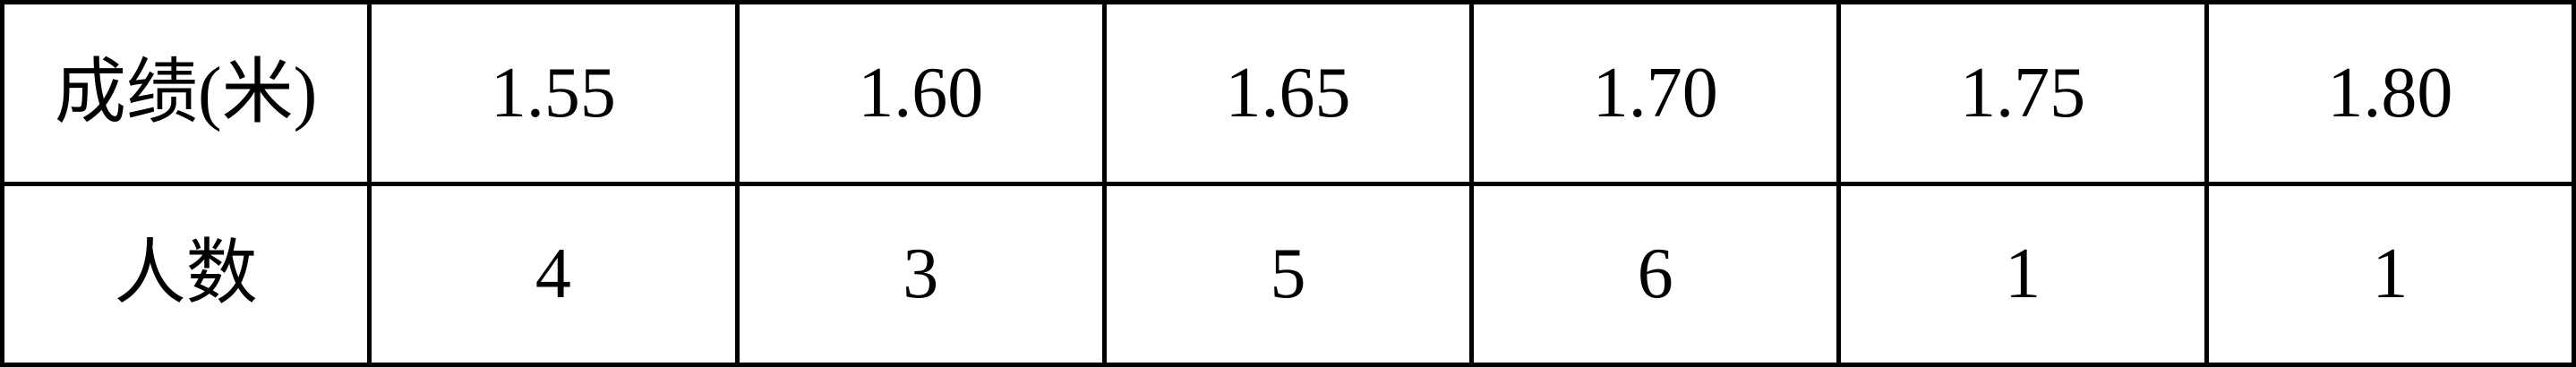  Describe the element at coordinates (2390, 93) in the screenshot. I see `score-cell: 1.80` at that location.